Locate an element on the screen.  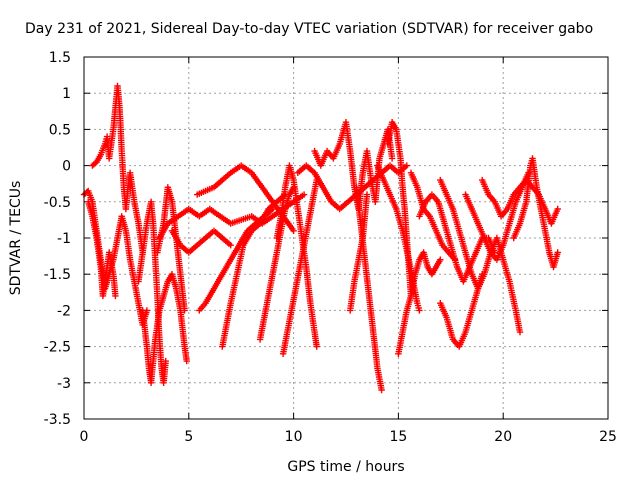
y-tick-label: -3 is located at coordinates (64, 384).